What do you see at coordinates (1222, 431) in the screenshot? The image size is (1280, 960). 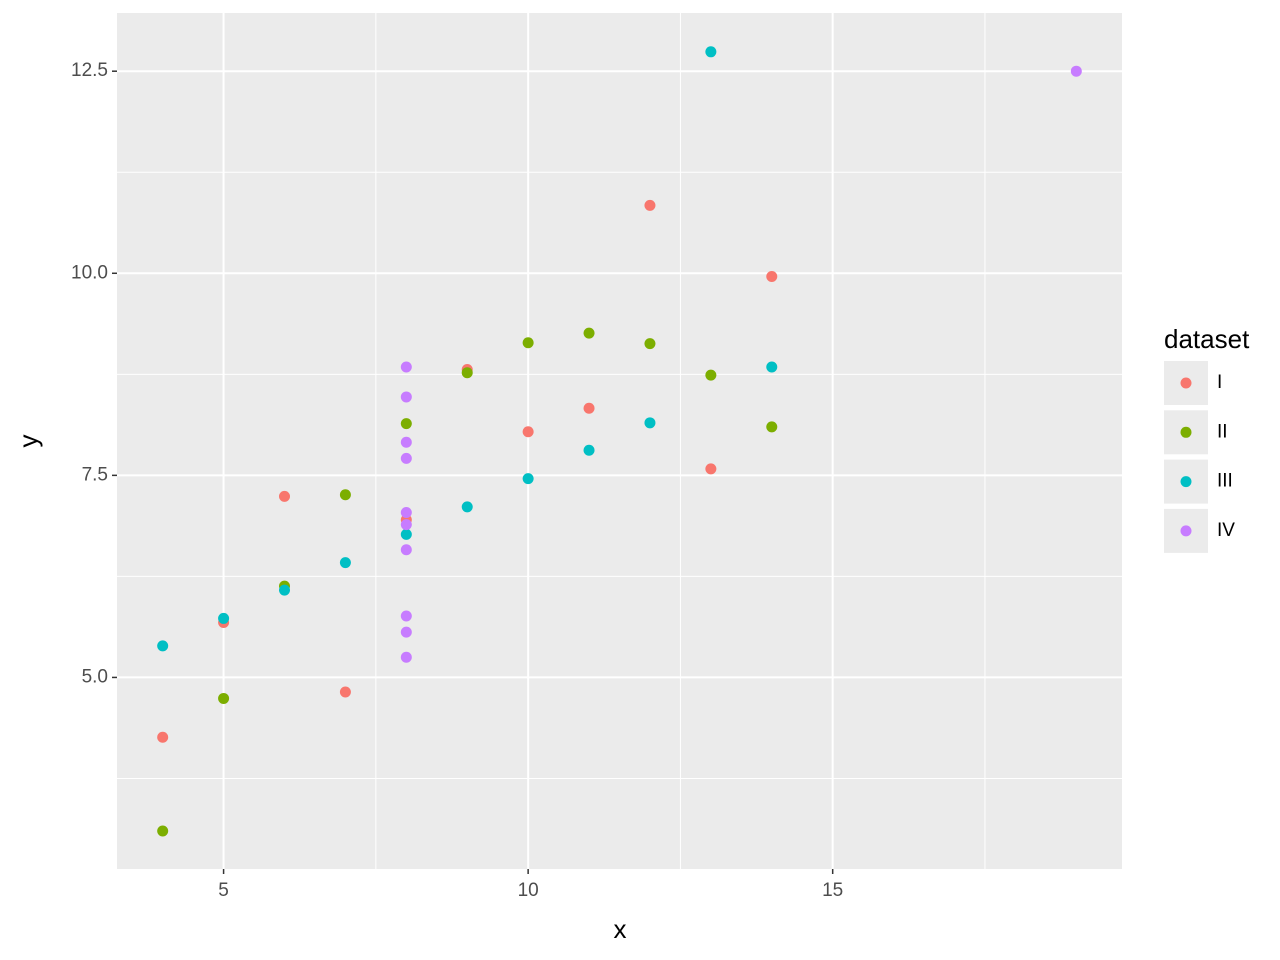 I see `legend-label: II` at bounding box center [1222, 431].